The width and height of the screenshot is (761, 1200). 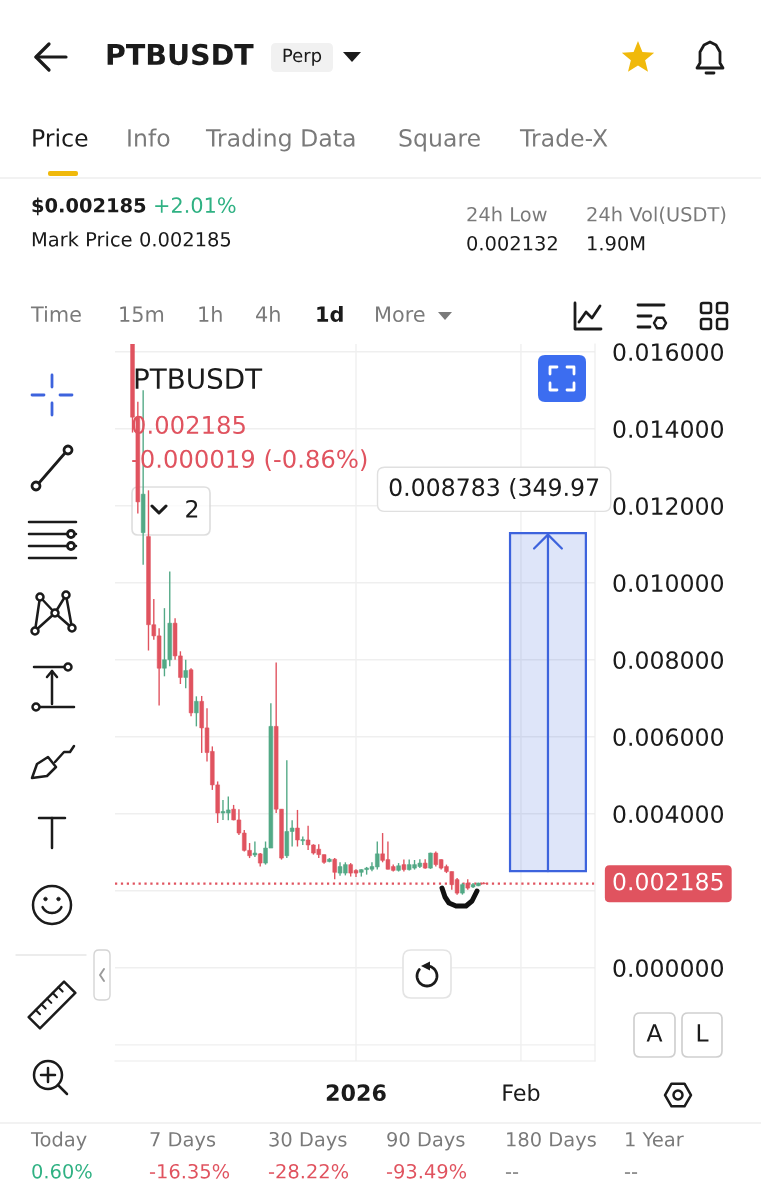 What do you see at coordinates (521, 1092) in the screenshot?
I see `x-tick-label: Feb` at bounding box center [521, 1092].